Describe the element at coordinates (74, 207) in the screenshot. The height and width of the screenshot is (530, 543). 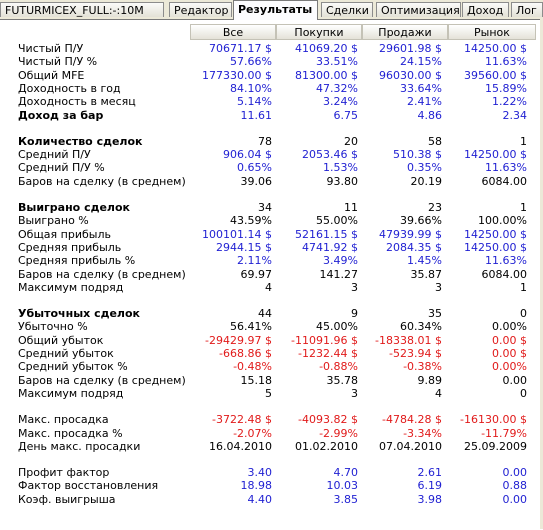
I see `row-label: Выиграно сделок` at that location.